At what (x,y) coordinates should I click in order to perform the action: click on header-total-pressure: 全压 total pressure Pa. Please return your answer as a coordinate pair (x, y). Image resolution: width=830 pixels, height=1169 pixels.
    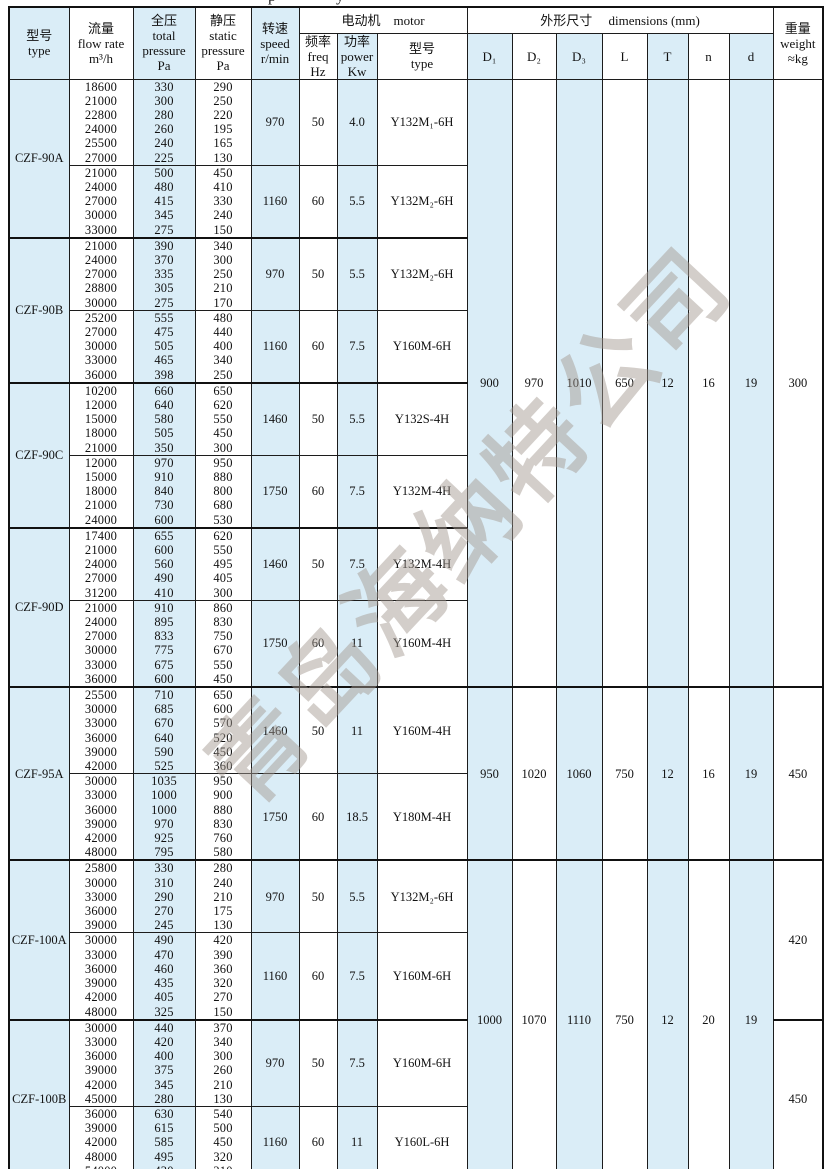
    Looking at the image, I should click on (164, 43).